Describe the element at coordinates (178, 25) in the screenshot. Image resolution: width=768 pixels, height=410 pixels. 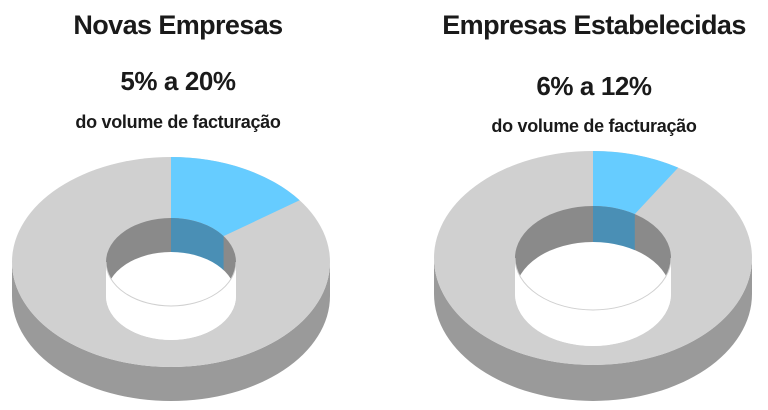
I see `chart-title: Novas Empresas` at that location.